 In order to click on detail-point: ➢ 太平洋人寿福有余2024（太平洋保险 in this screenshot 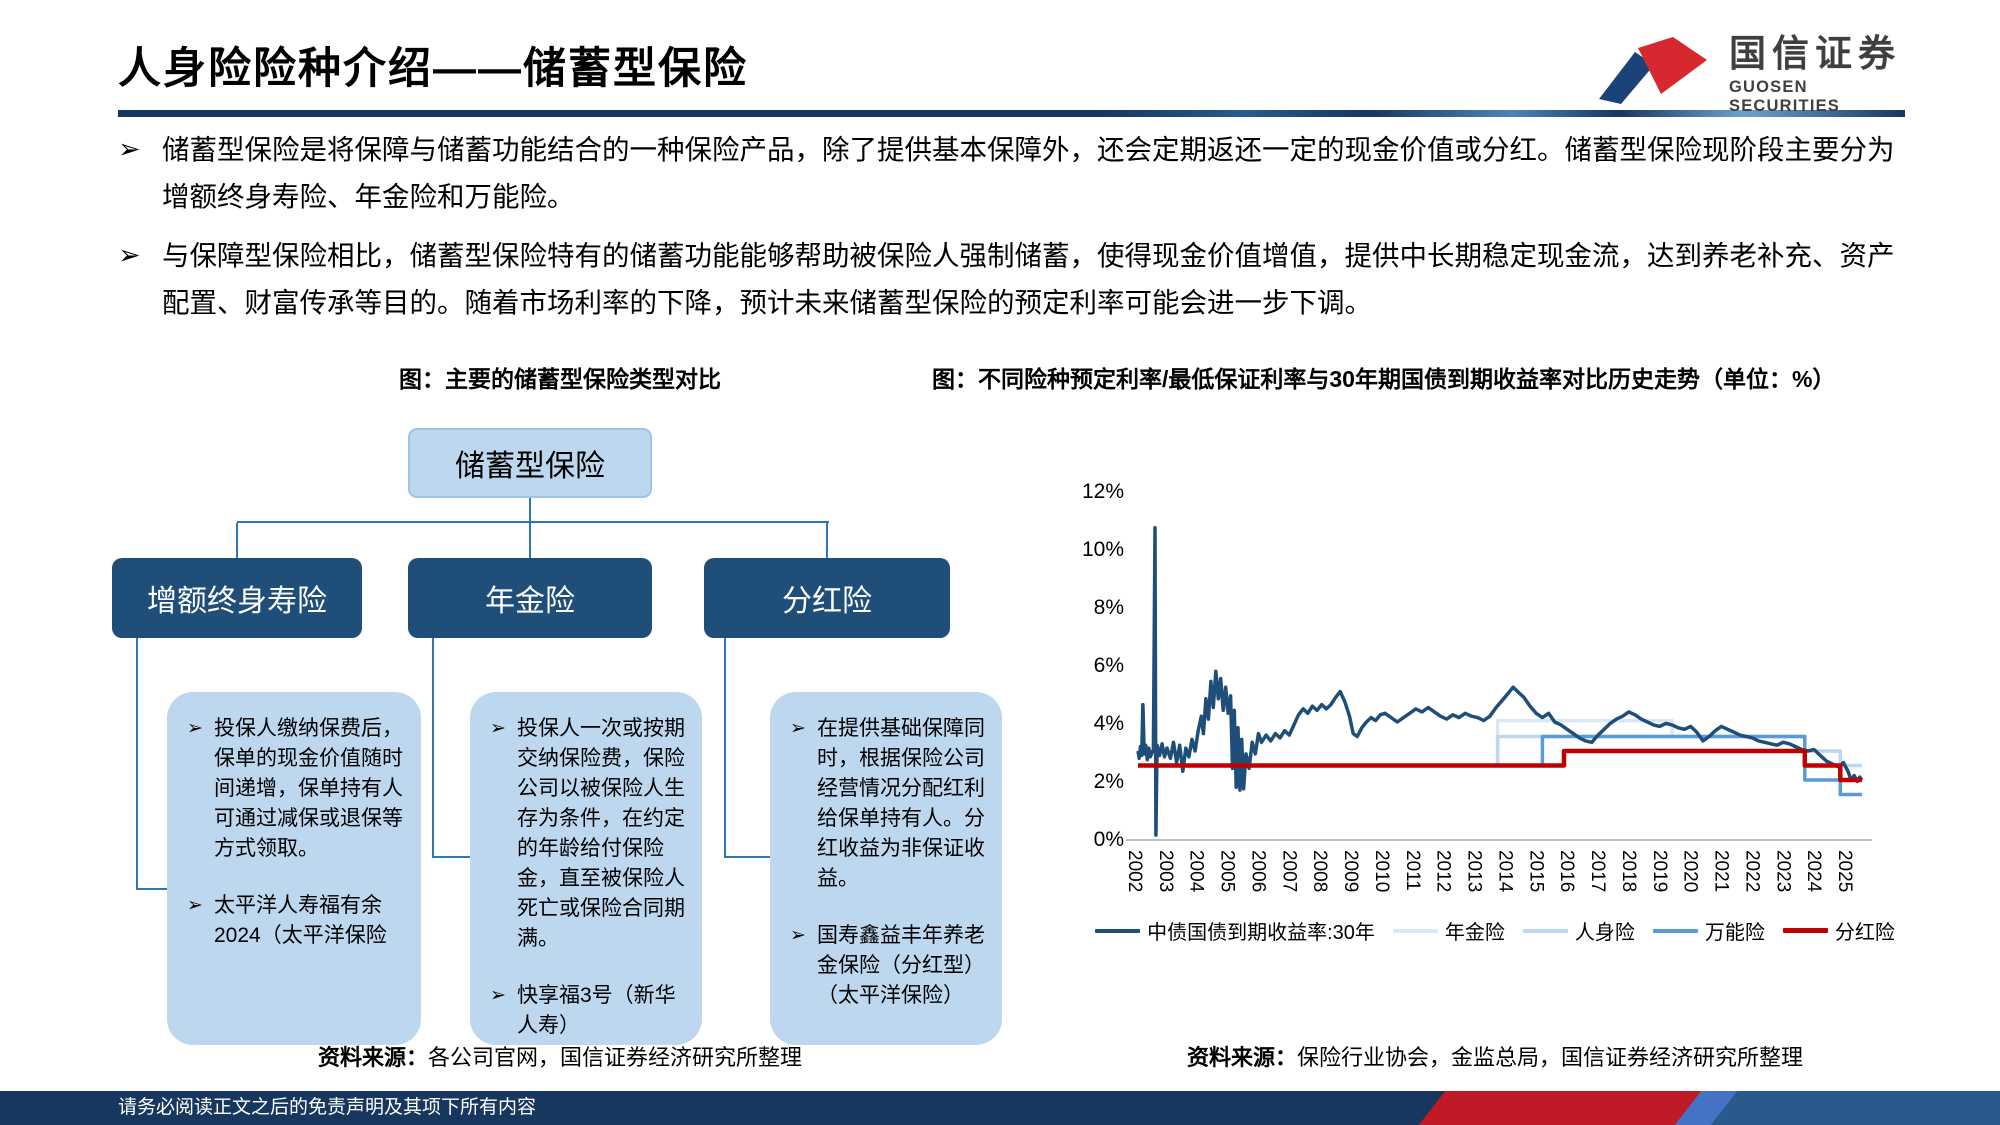, I will do `click(296, 921)`.